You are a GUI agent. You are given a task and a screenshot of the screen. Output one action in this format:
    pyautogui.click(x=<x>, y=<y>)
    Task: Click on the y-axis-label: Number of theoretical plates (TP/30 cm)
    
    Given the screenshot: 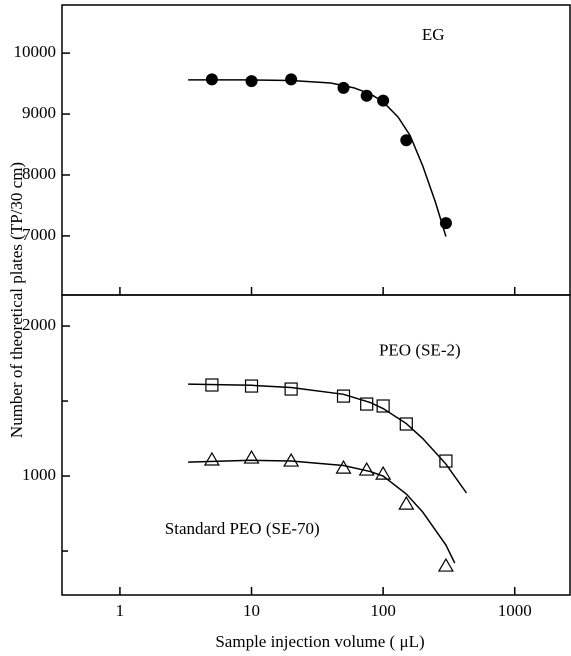 What is the action you would take?
    pyautogui.click(x=16, y=300)
    